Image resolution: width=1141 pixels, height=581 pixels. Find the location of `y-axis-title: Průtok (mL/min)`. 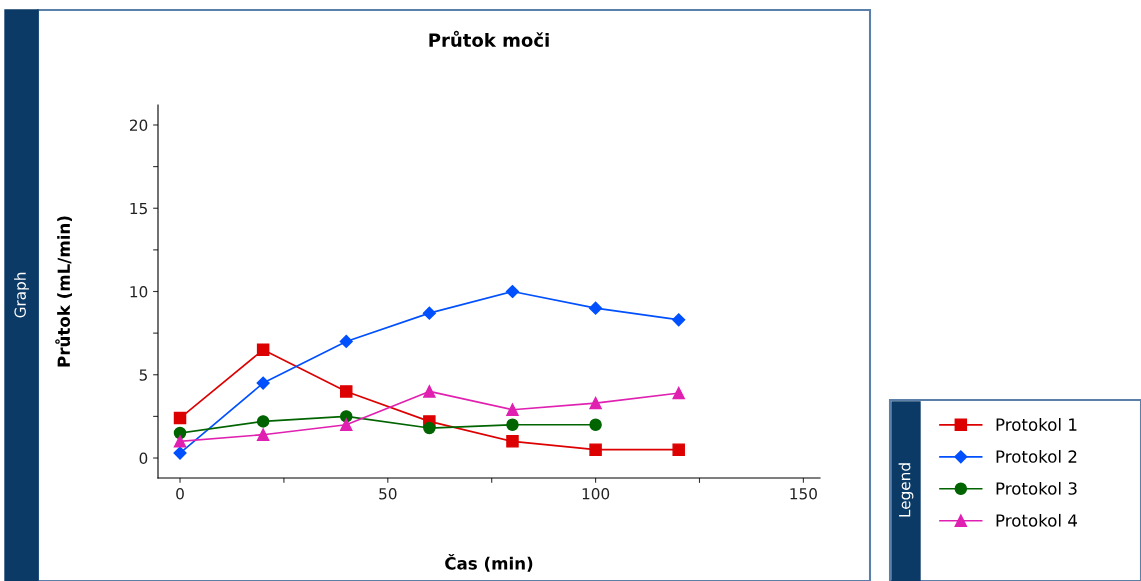

y-axis-title: Průtok (mL/min) is located at coordinates (64, 291).